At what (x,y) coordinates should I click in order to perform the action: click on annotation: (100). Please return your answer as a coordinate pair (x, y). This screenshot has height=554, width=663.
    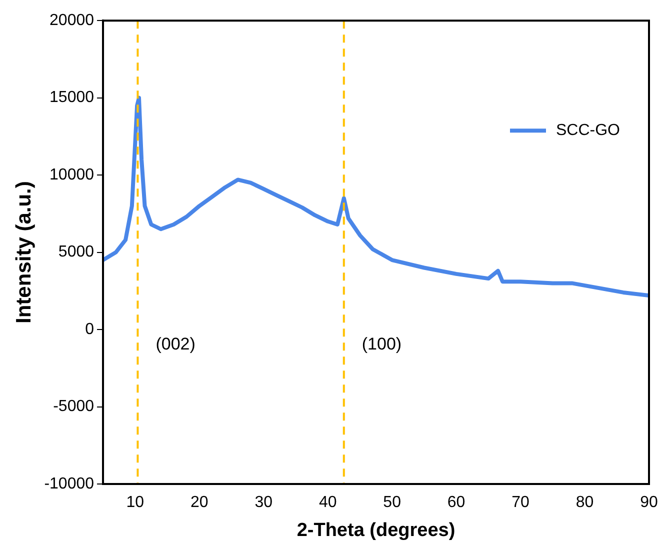
    Looking at the image, I should click on (382, 344).